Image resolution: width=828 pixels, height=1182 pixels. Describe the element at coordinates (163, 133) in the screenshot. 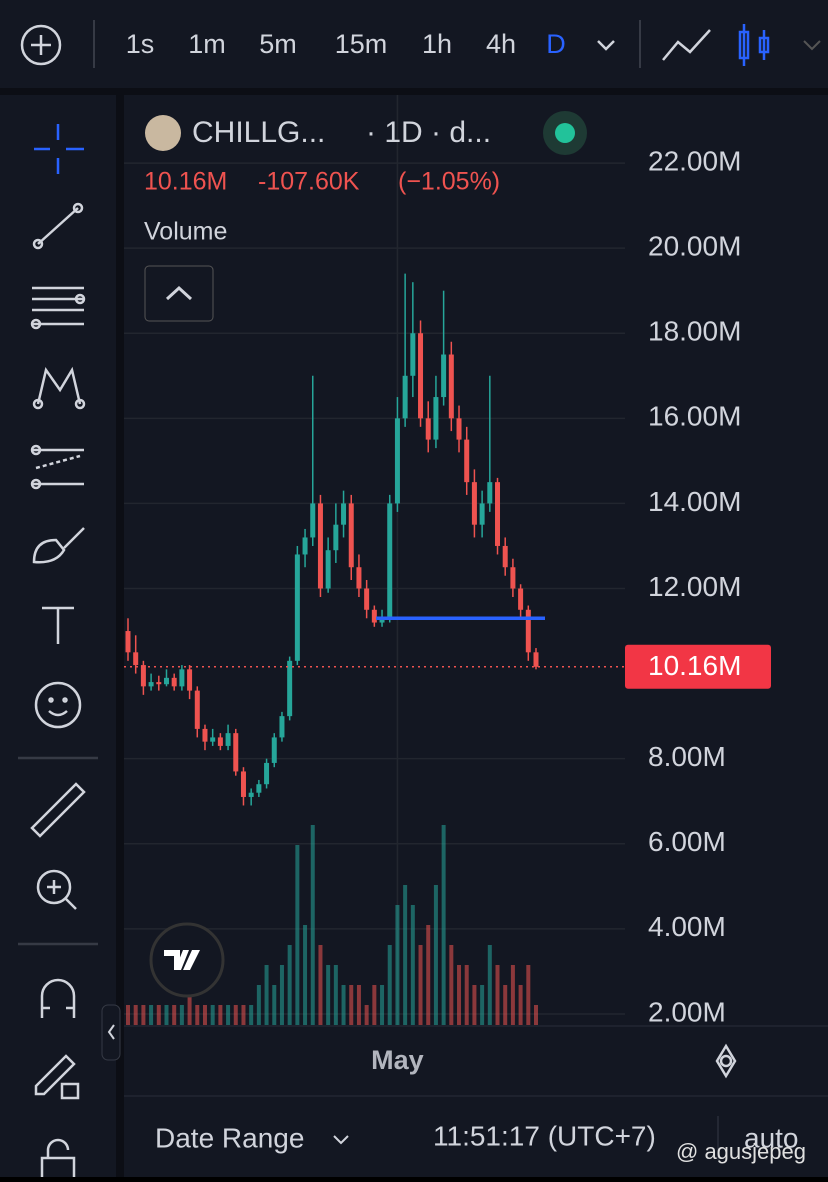

I see `symbol-logo` at that location.